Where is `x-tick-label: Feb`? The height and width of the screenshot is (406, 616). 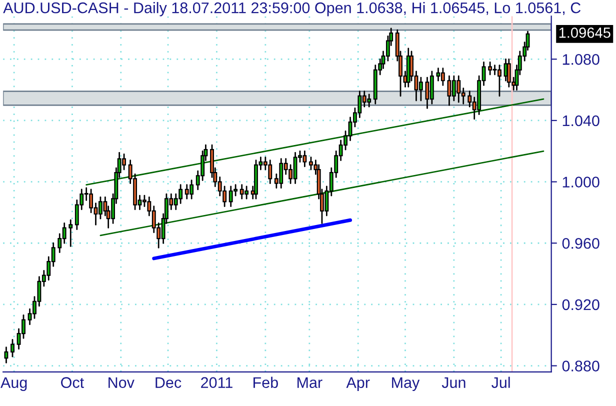 x-tick-label: Feb is located at coordinates (266, 382).